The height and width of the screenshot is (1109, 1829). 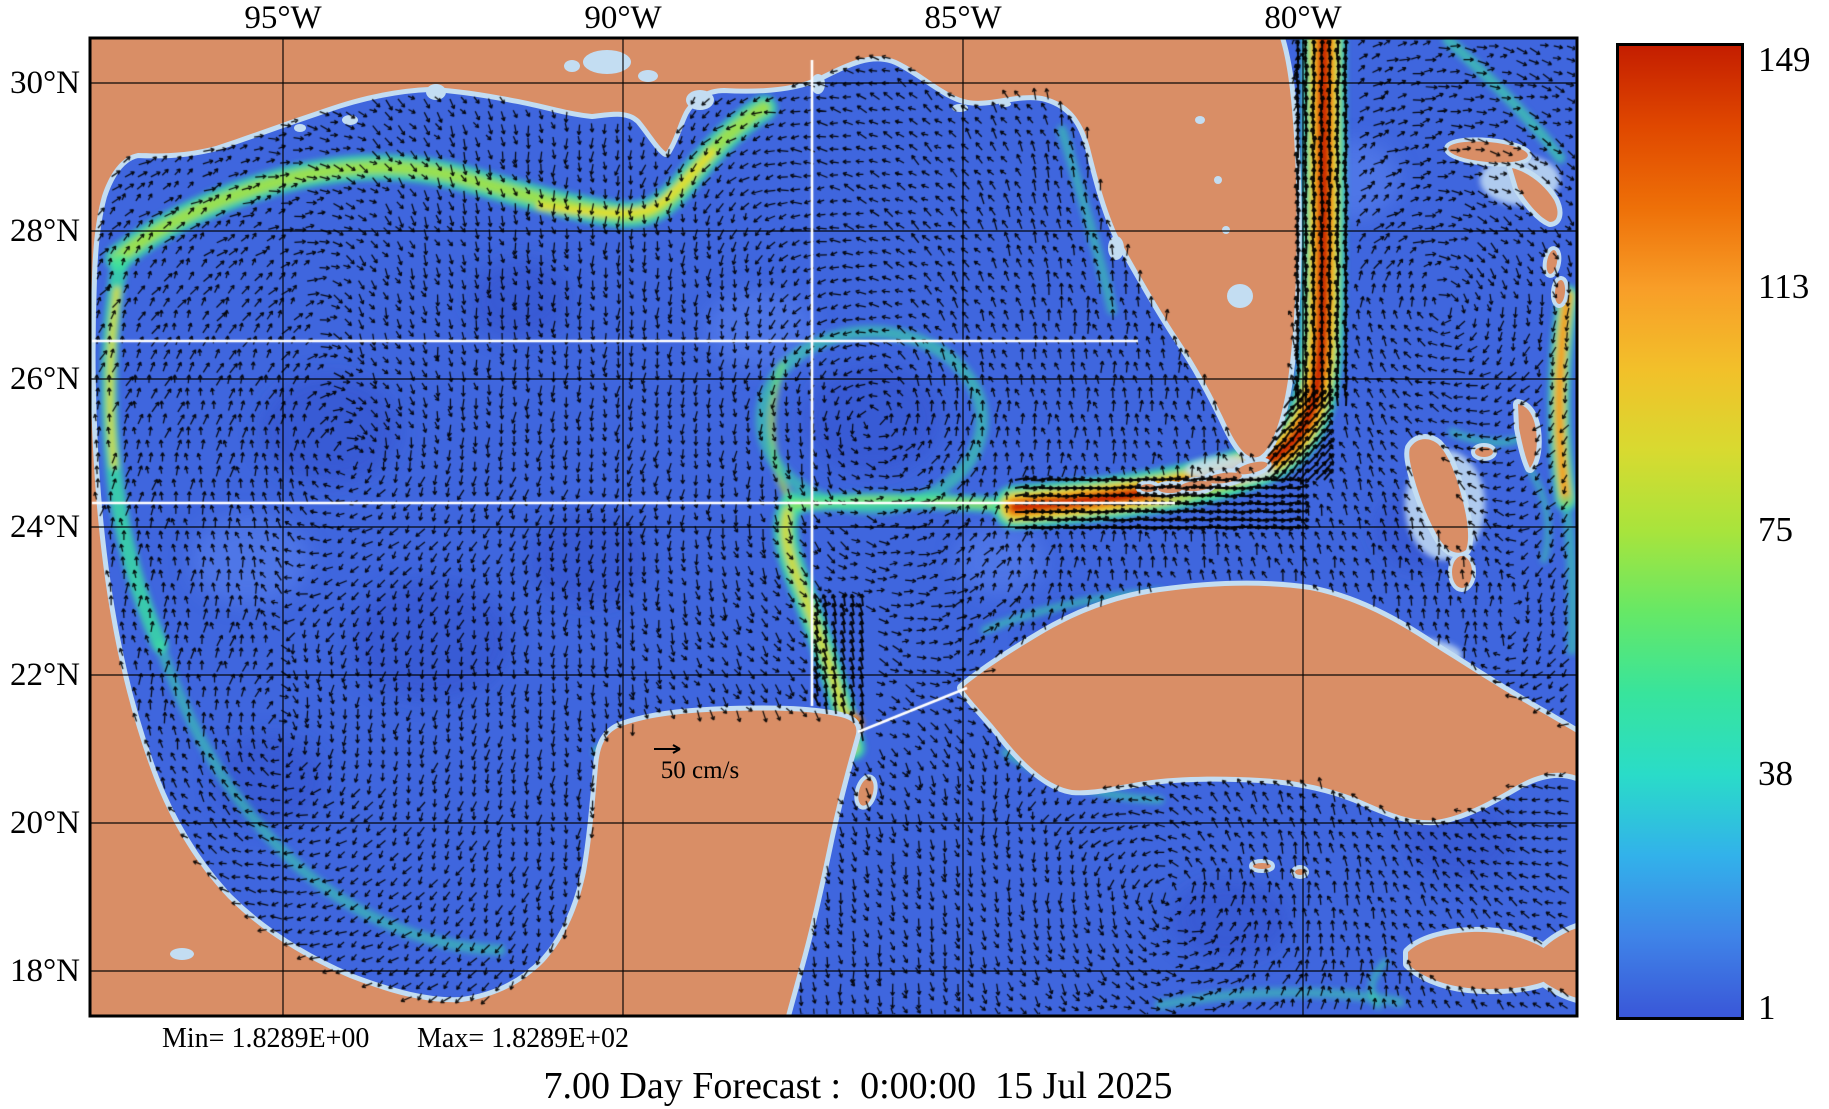 What do you see at coordinates (1784, 286) in the screenshot?
I see `colorbar-tick-113: 113` at bounding box center [1784, 286].